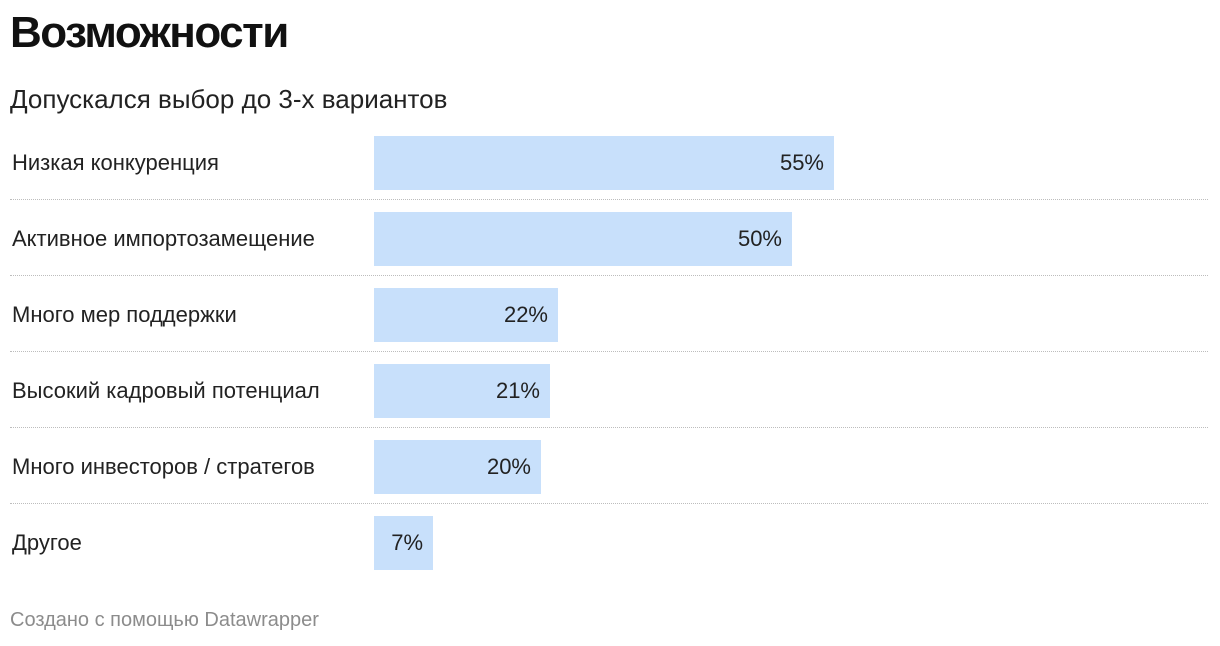  What do you see at coordinates (47, 542) in the screenshot?
I see `bar-category-label: Другое` at bounding box center [47, 542].